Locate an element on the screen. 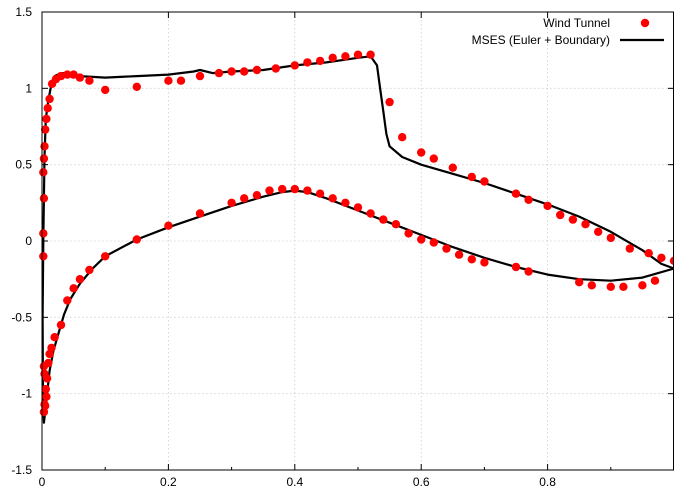 The width and height of the screenshot is (674, 493). x-tick-label: 0.6 is located at coordinates (421, 482).